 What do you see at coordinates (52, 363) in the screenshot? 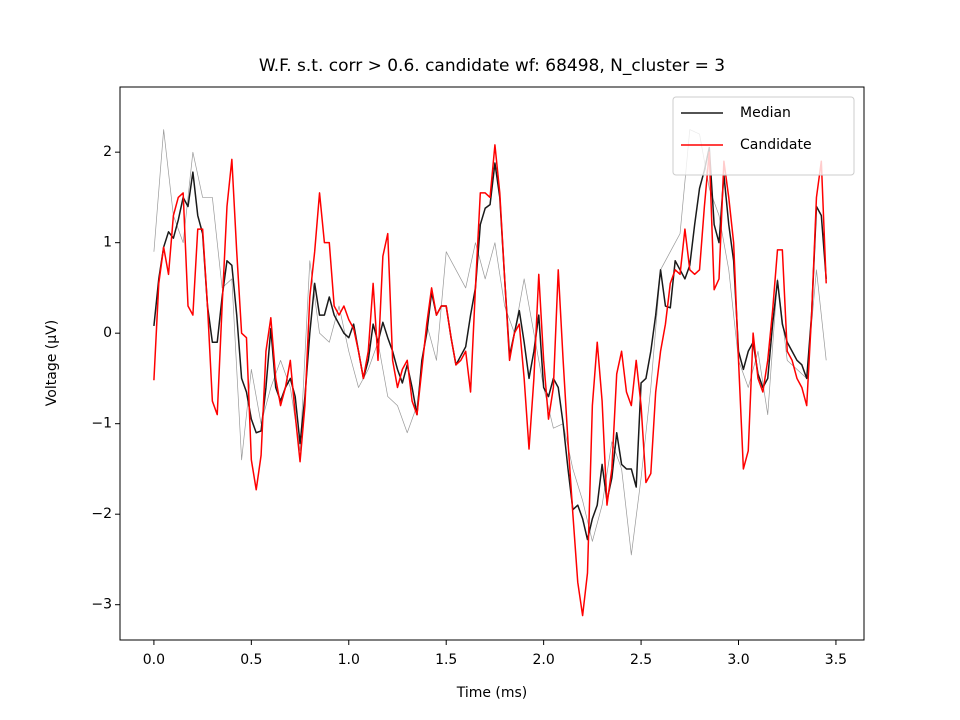
I see `y-axis-label: Voltage (μV)` at bounding box center [52, 363].